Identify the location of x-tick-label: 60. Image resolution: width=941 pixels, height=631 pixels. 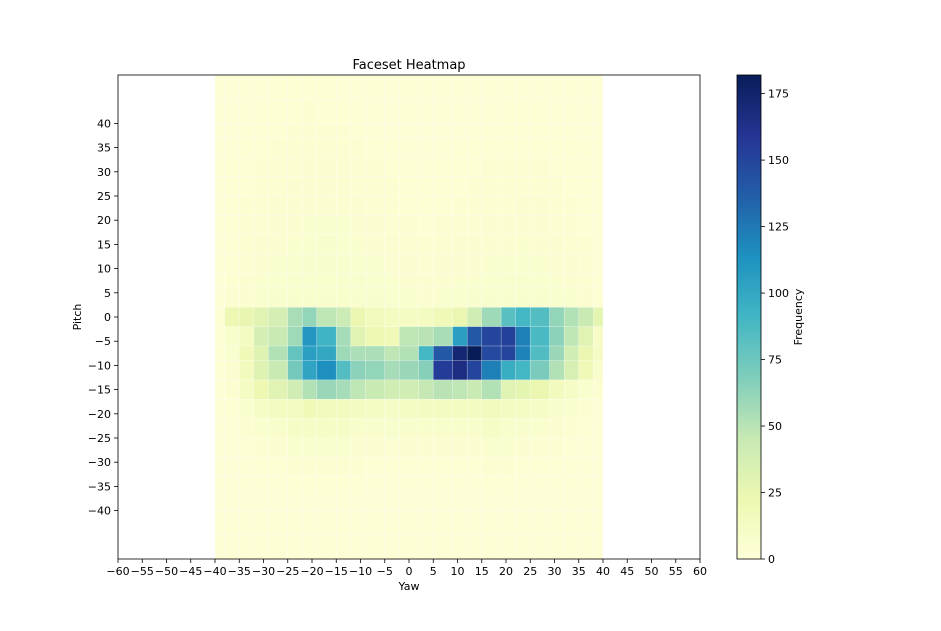
(700, 571).